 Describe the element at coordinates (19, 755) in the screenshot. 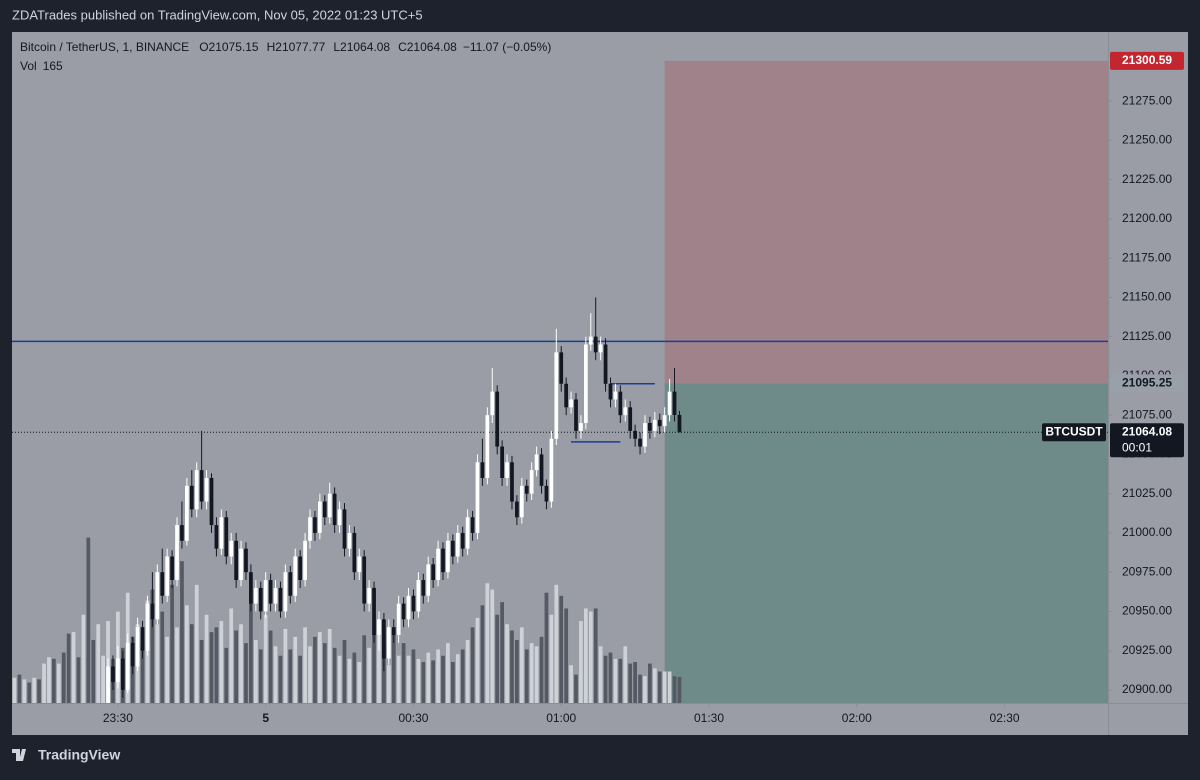

I see `logo-icon` at that location.